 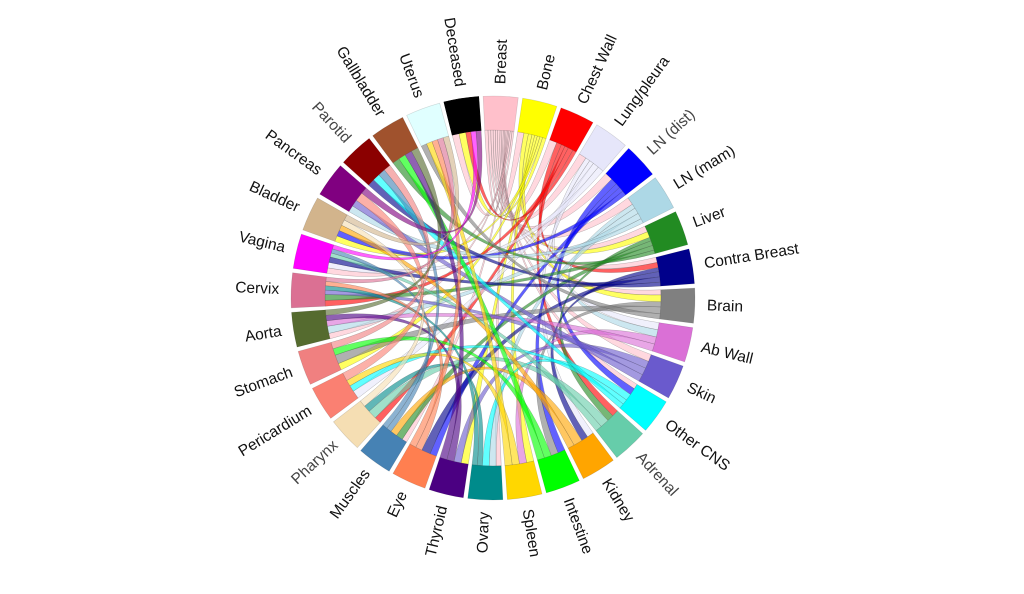 I want to click on arc-pericardium, so click(x=335, y=395).